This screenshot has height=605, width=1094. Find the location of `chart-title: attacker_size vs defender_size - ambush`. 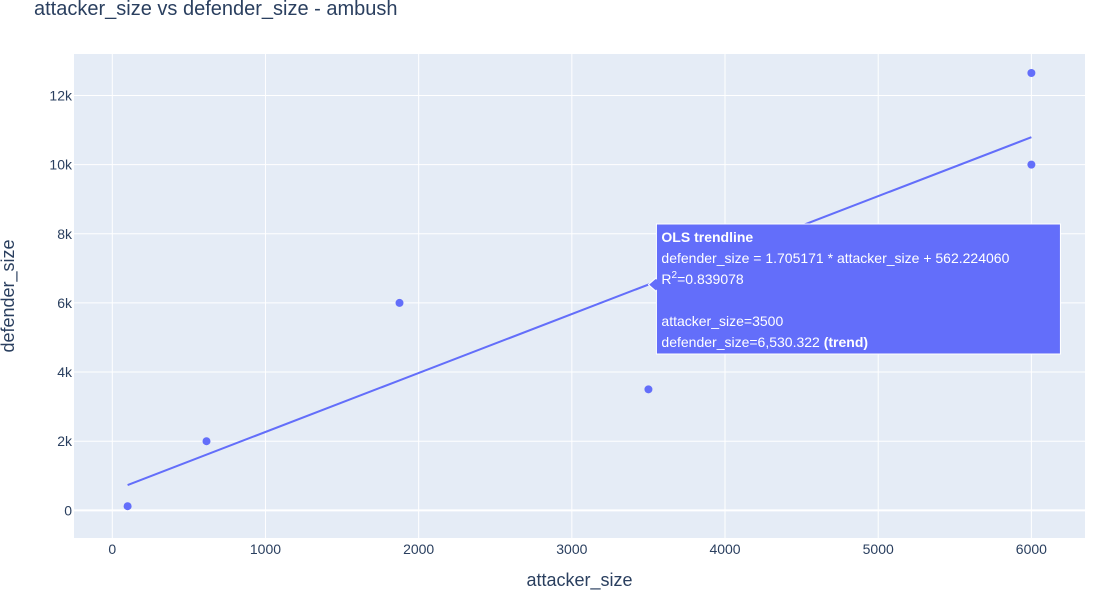

chart-title: attacker_size vs defender_size - ambush is located at coordinates (216, 10).